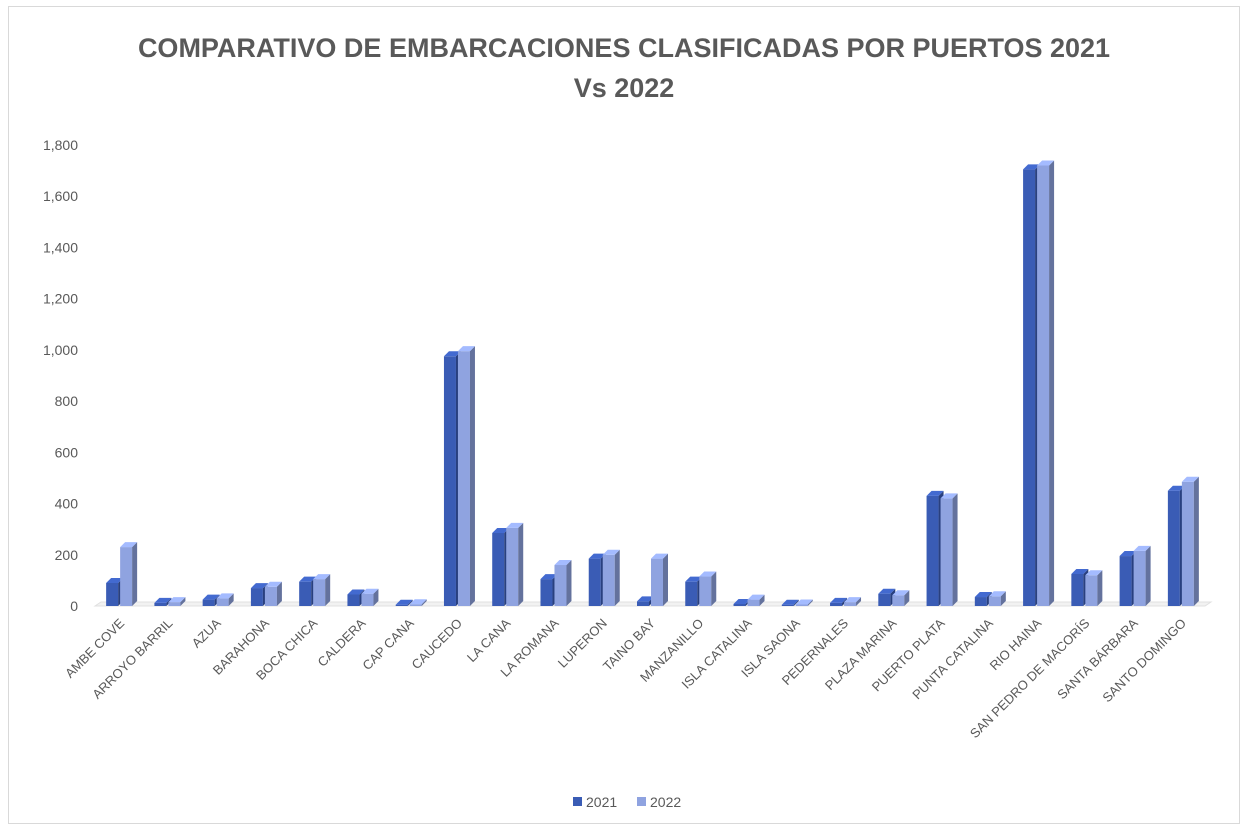 The width and height of the screenshot is (1248, 831). I want to click on y-axis: 0 200 400 600 800 1,000 1,200 1,400 1,600 1,800, so click(60, 375).